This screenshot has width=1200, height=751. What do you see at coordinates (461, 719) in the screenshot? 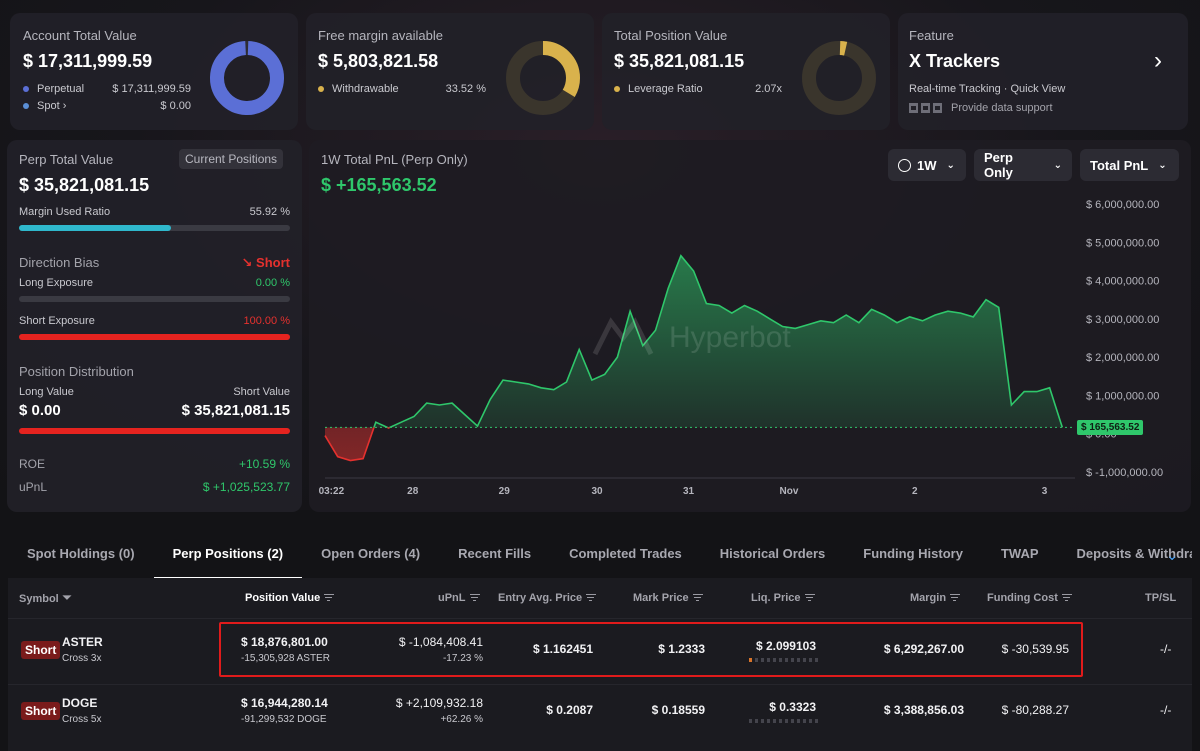
I see `upnl-percent: +62.26 %` at bounding box center [461, 719].